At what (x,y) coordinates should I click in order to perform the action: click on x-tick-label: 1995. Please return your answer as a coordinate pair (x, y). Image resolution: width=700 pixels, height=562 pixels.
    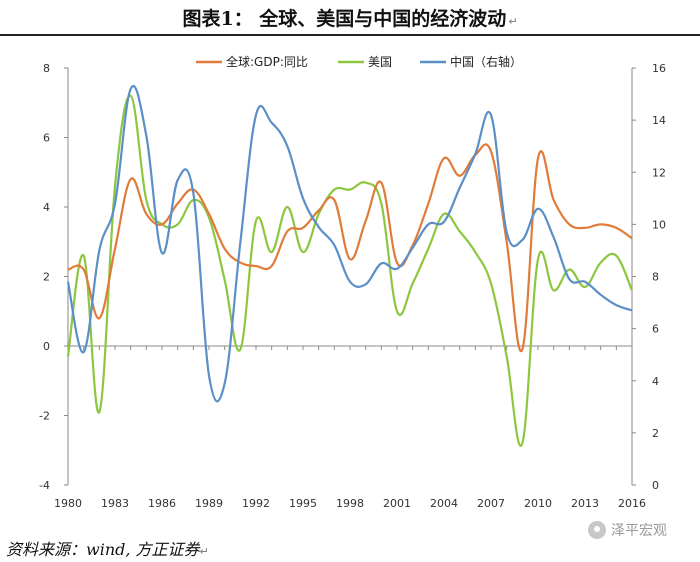
    Looking at the image, I should click on (303, 503).